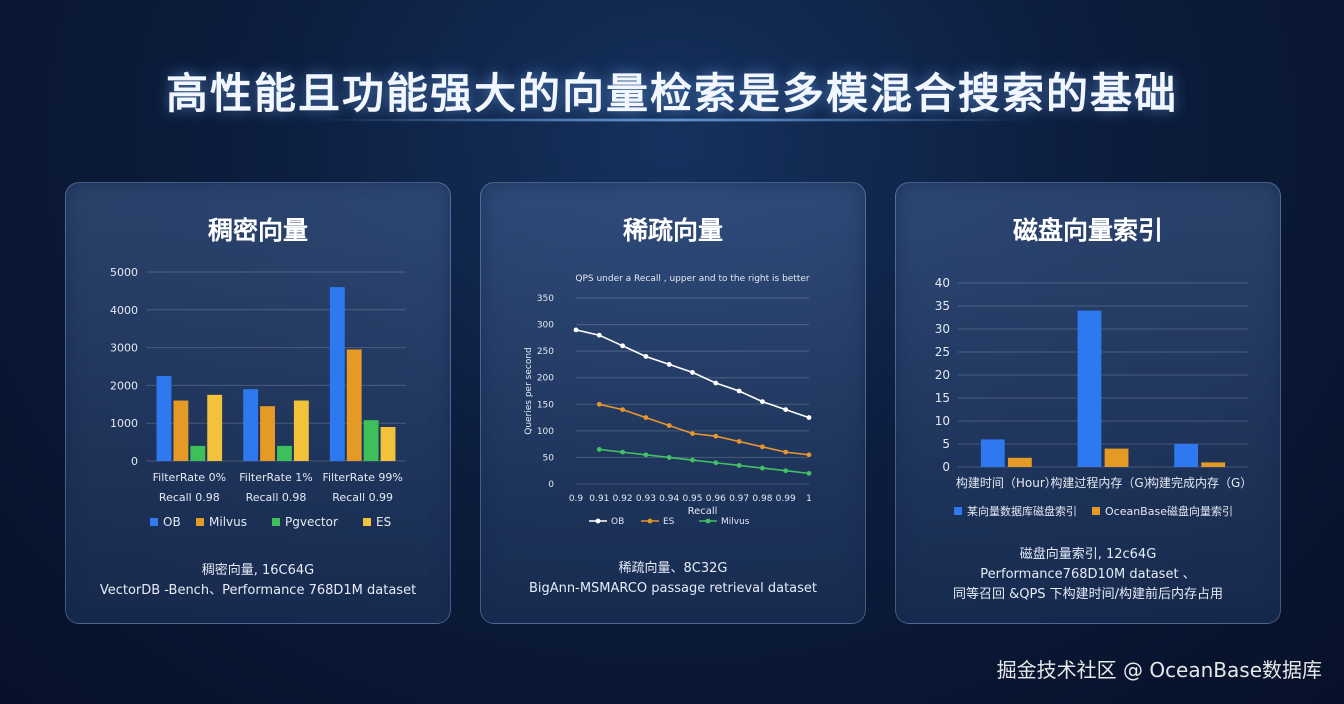 The width and height of the screenshot is (1344, 704). I want to click on legend-label: Pgvector, so click(311, 522).